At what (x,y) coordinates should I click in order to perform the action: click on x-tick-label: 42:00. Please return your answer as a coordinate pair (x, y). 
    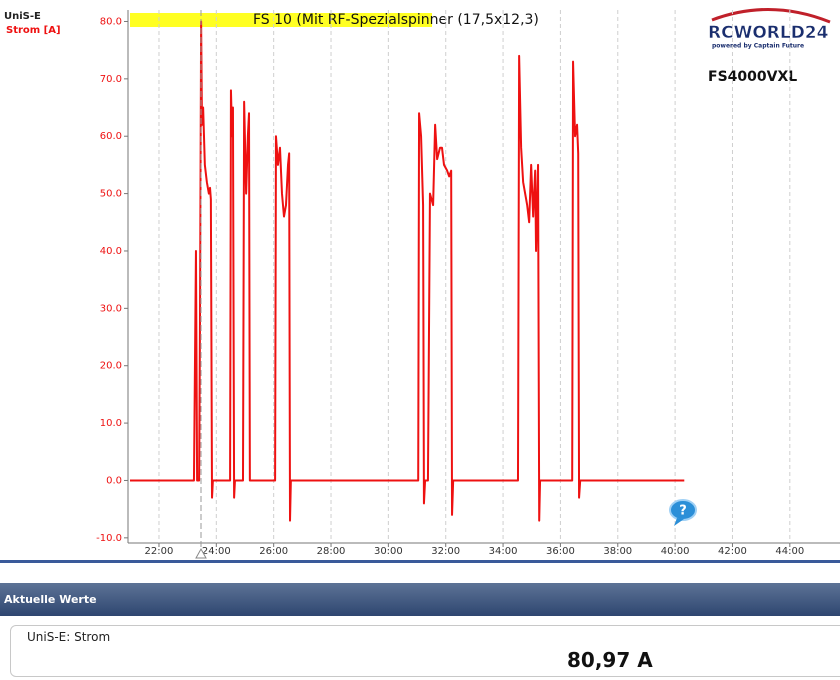
    Looking at the image, I should click on (732, 551).